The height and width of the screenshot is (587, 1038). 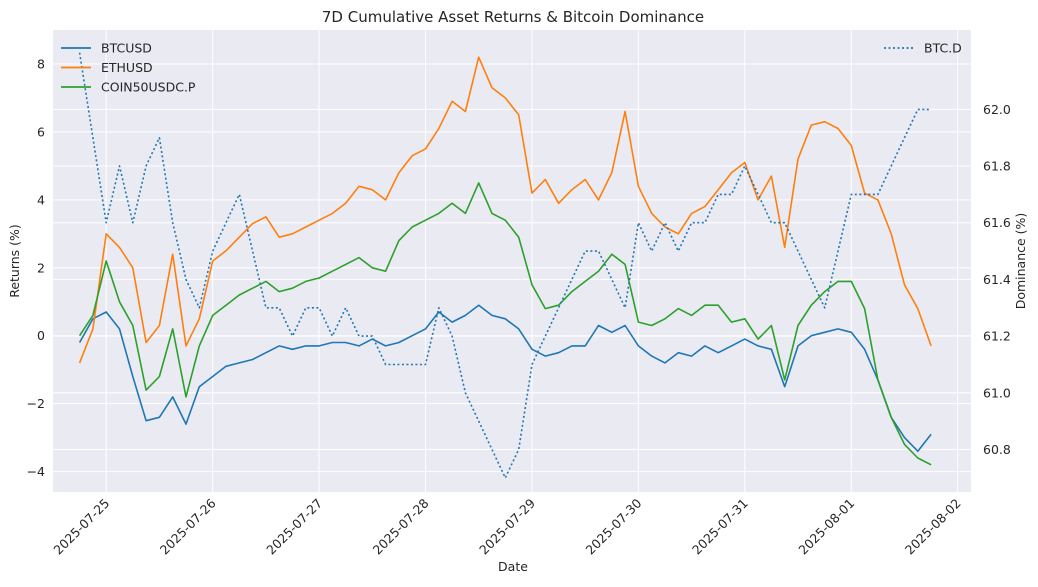 What do you see at coordinates (41, 199) in the screenshot?
I see `y-tick-label: 4` at bounding box center [41, 199].